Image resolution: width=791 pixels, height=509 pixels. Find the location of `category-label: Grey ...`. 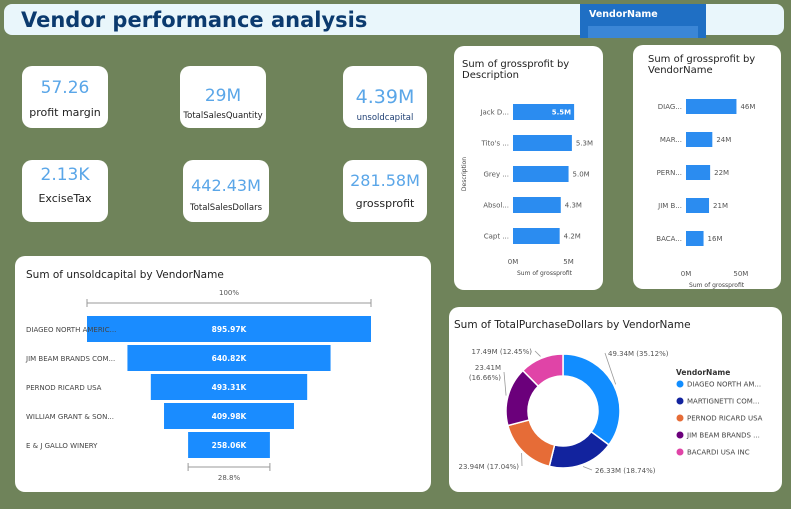

category-label: Grey ... is located at coordinates (497, 175).